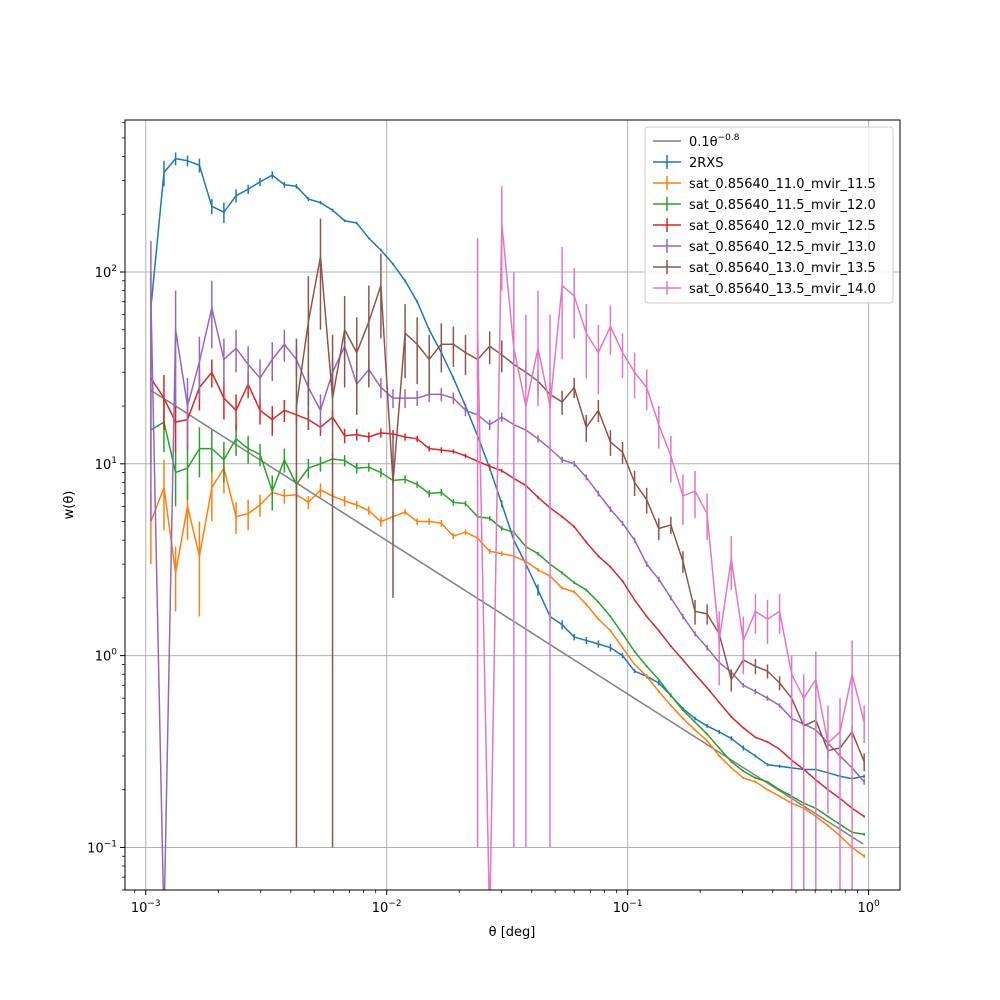 The height and width of the screenshot is (1000, 1000). I want to click on legend-item: sat_0.85640_13.5_mvir_14.0, so click(764, 289).